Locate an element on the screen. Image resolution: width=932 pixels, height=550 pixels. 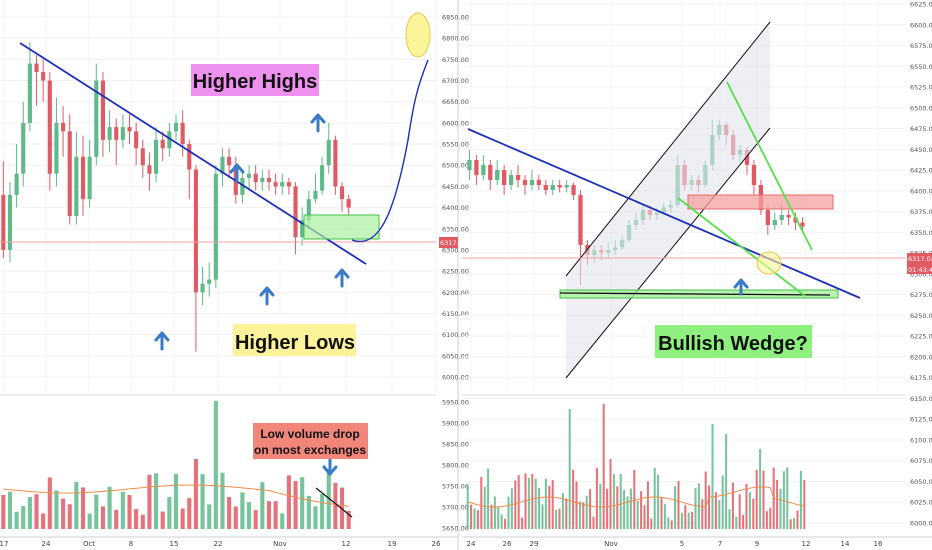
left-volume-tick-label: 5650.00 is located at coordinates (455, 529).